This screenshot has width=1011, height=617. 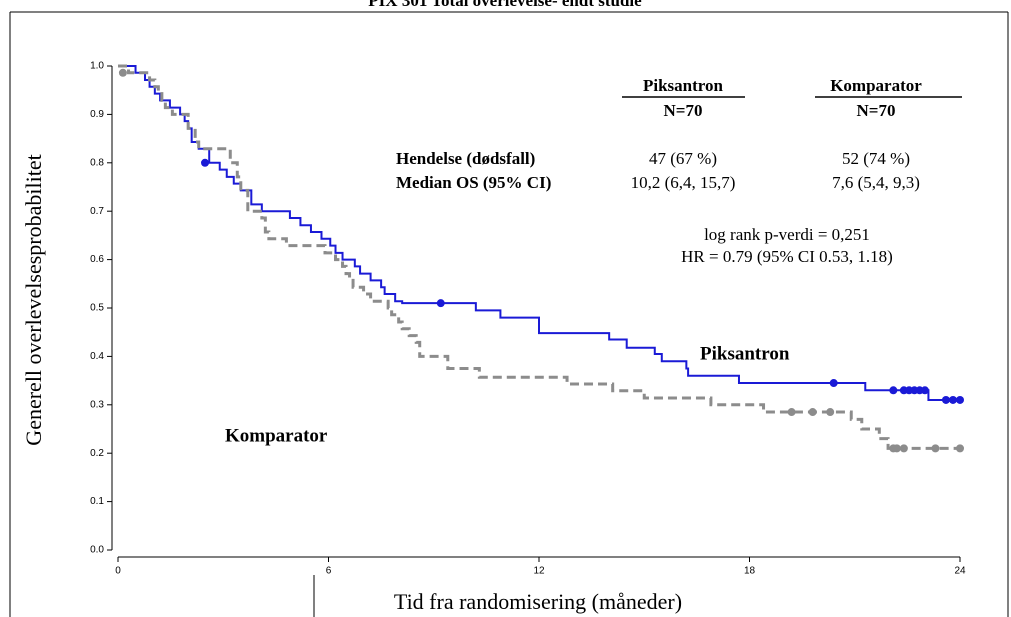 What do you see at coordinates (97, 356) in the screenshot?
I see `y-tick-label: 0.4` at bounding box center [97, 356].